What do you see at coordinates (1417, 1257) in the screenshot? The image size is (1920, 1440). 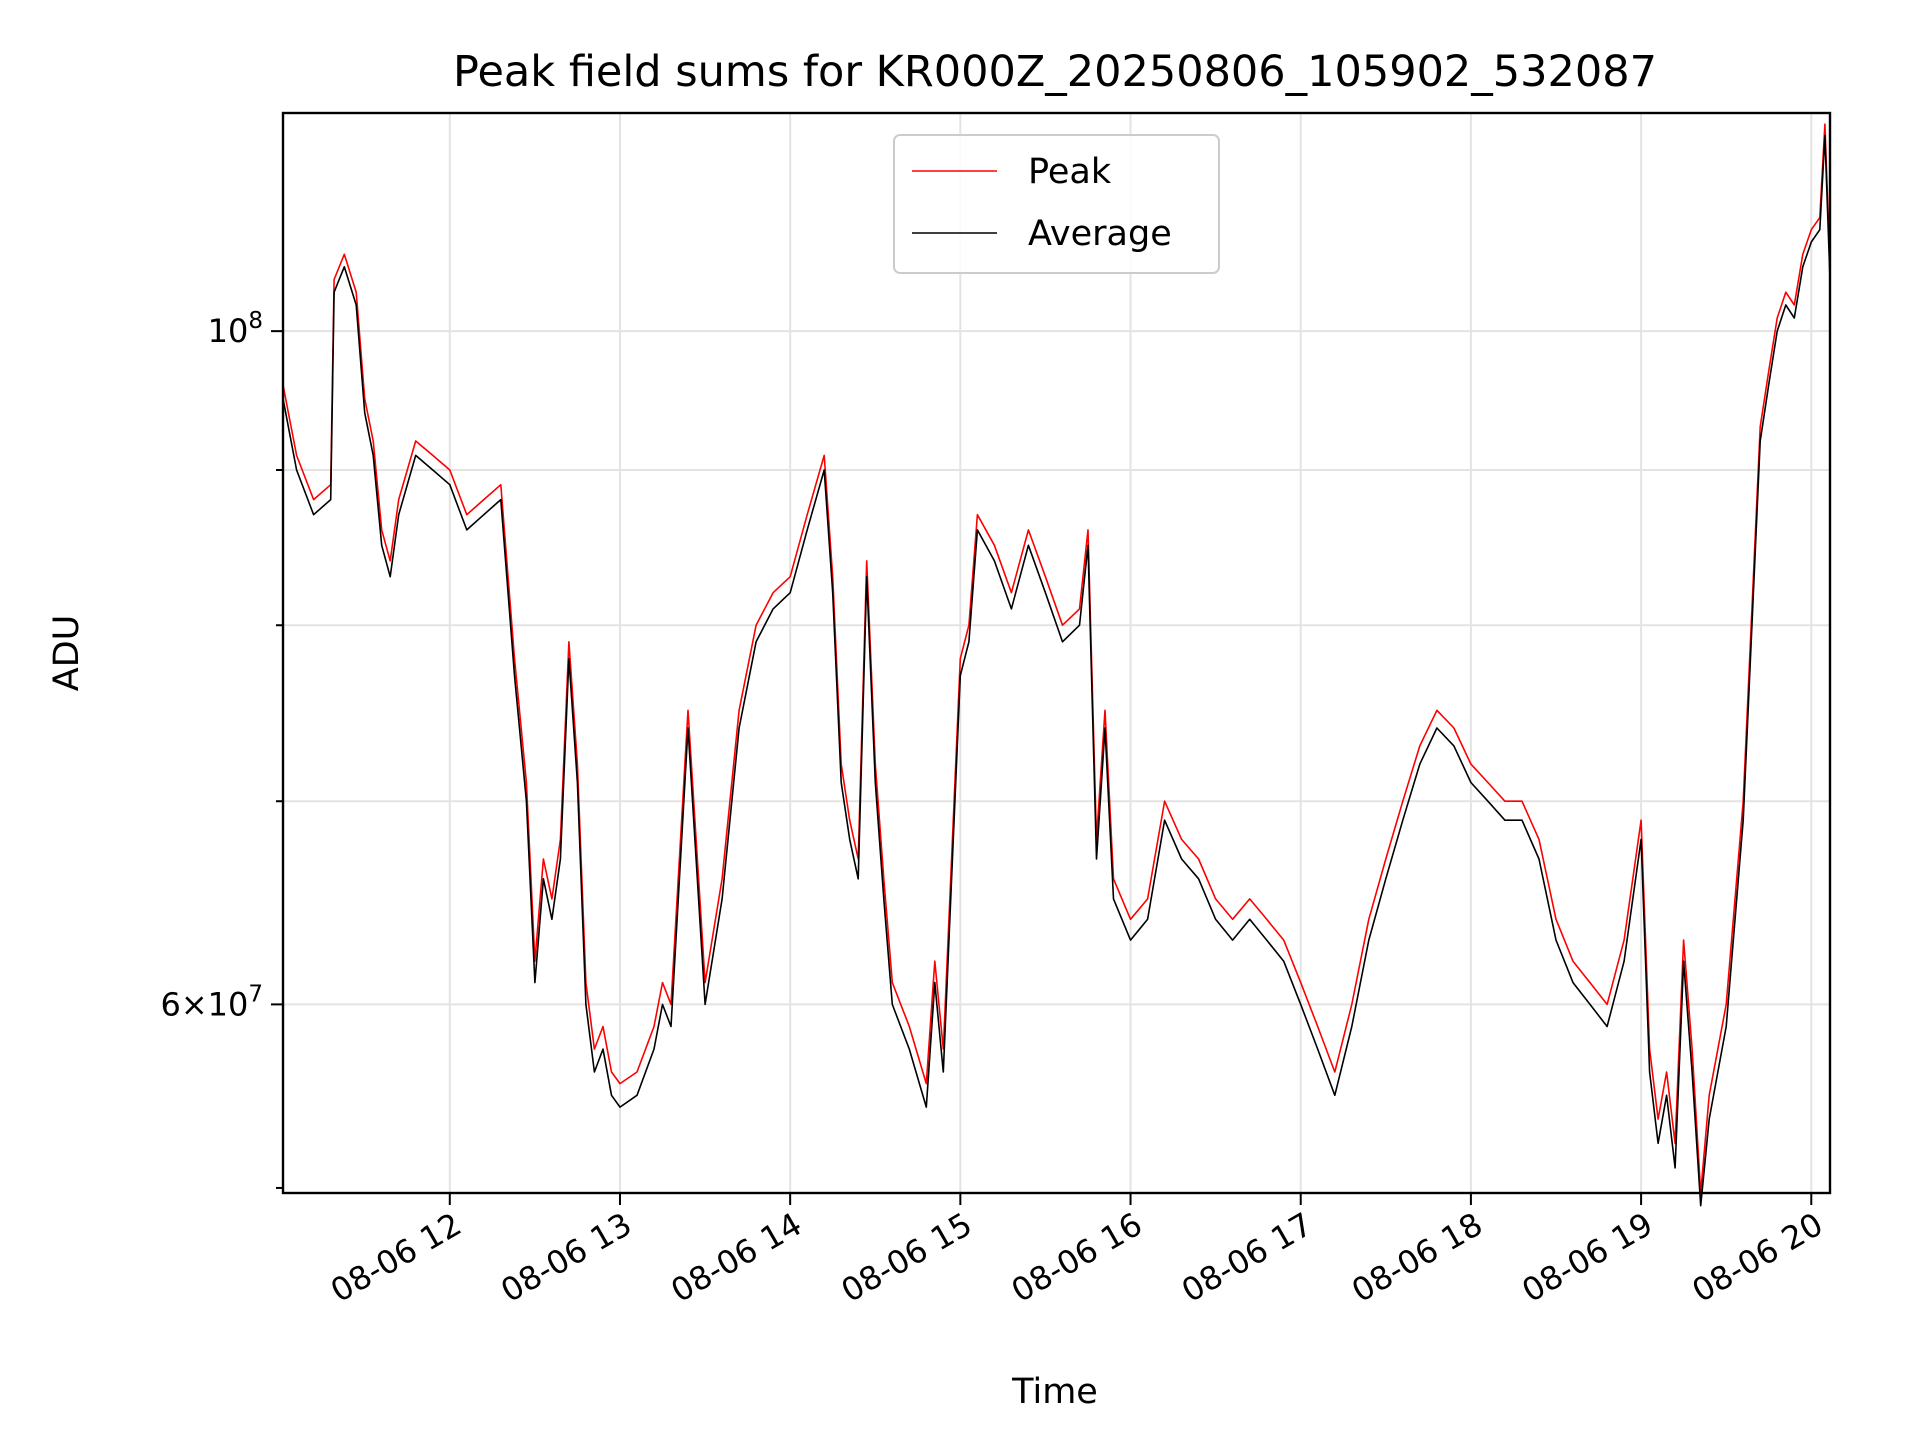 I see `x-tick-label: 08-06 18` at bounding box center [1417, 1257].